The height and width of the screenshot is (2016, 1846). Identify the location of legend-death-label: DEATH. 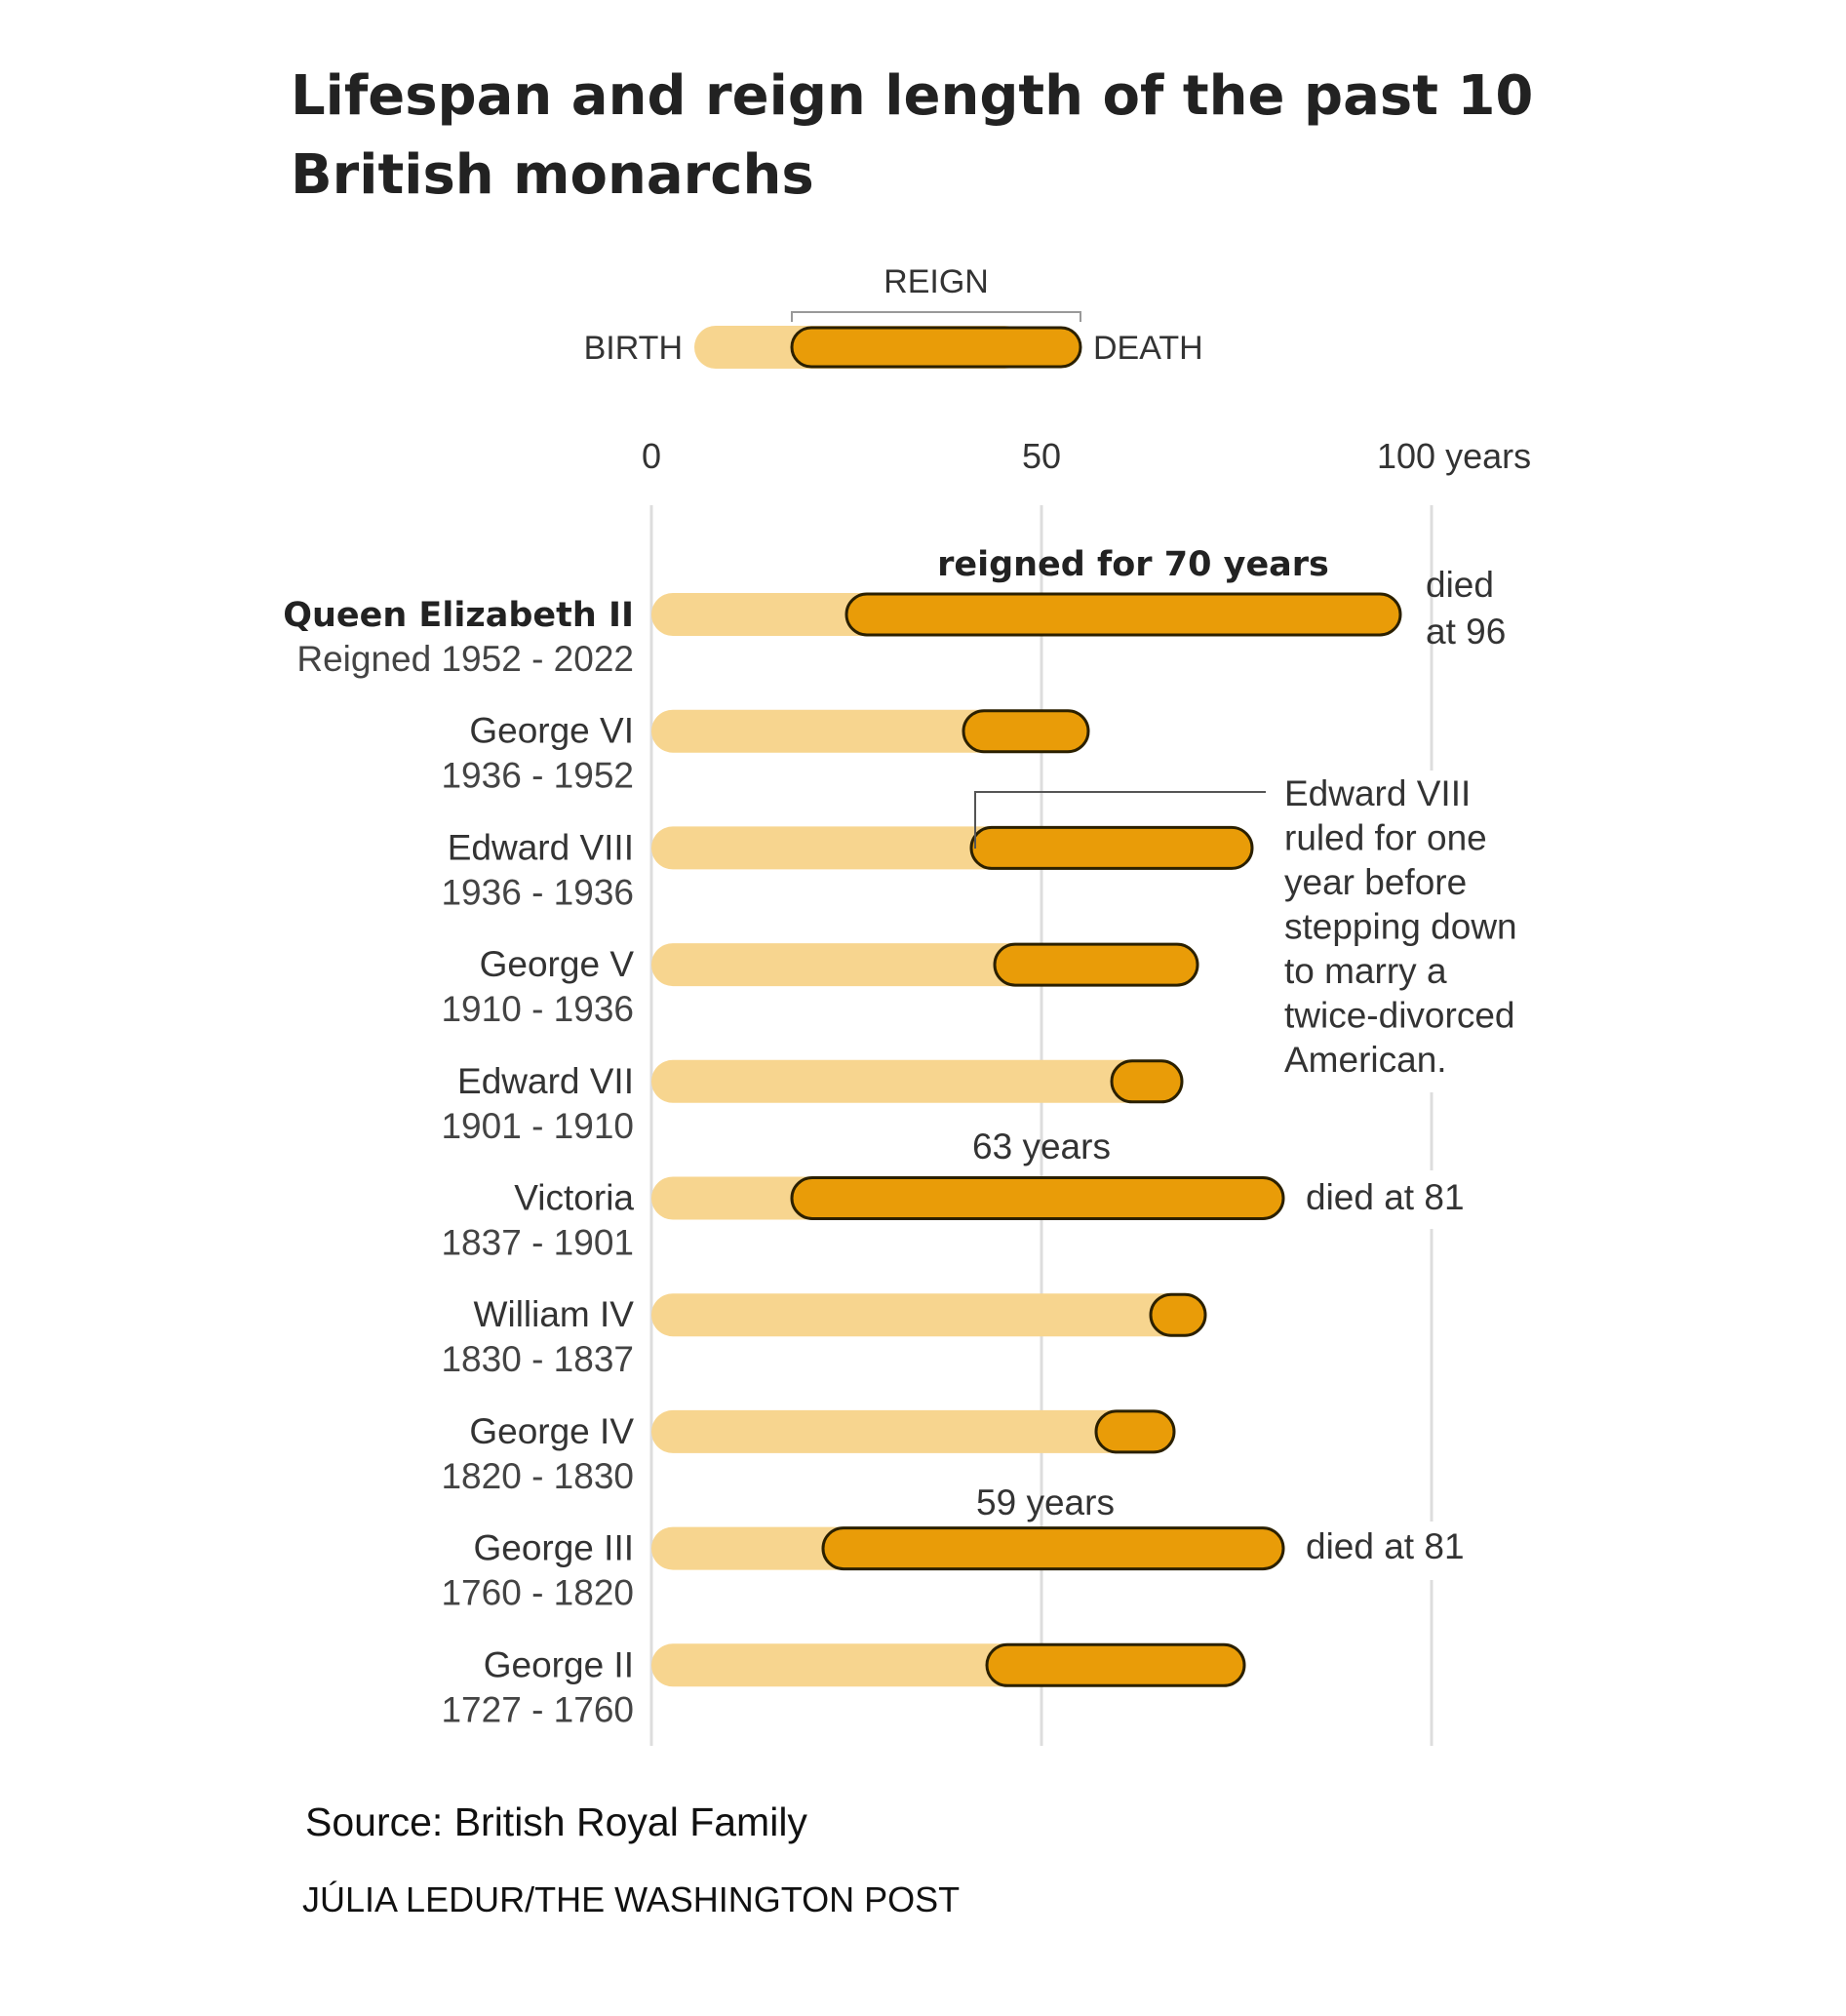
(1148, 348).